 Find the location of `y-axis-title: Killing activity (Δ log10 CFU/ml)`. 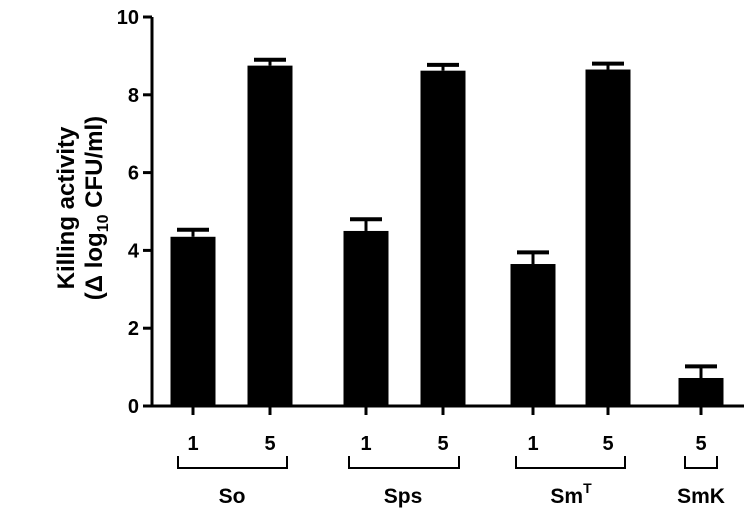

y-axis-title: Killing activity (Δ log10 CFU/ml) is located at coordinates (82, 208).